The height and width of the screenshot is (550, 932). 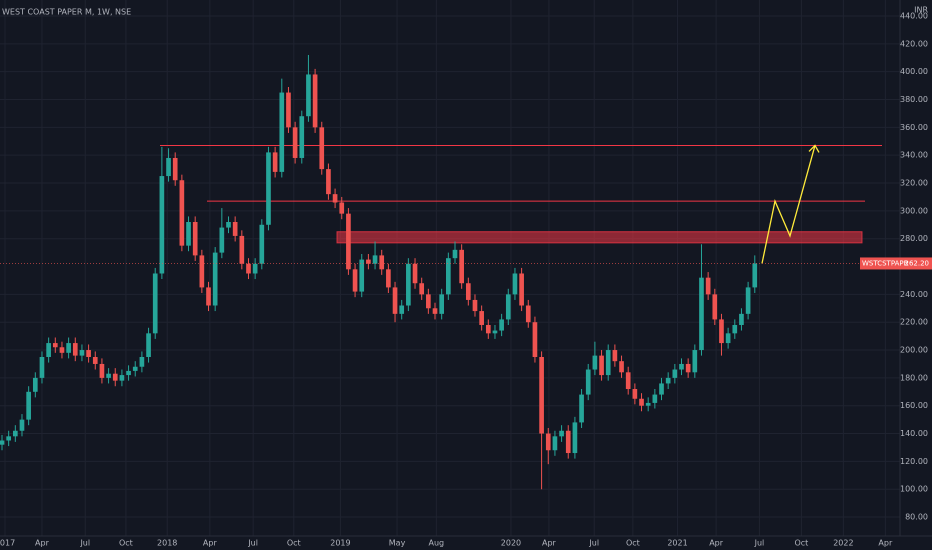 What do you see at coordinates (914, 489) in the screenshot?
I see `y-tick-label: 100.00` at bounding box center [914, 489].